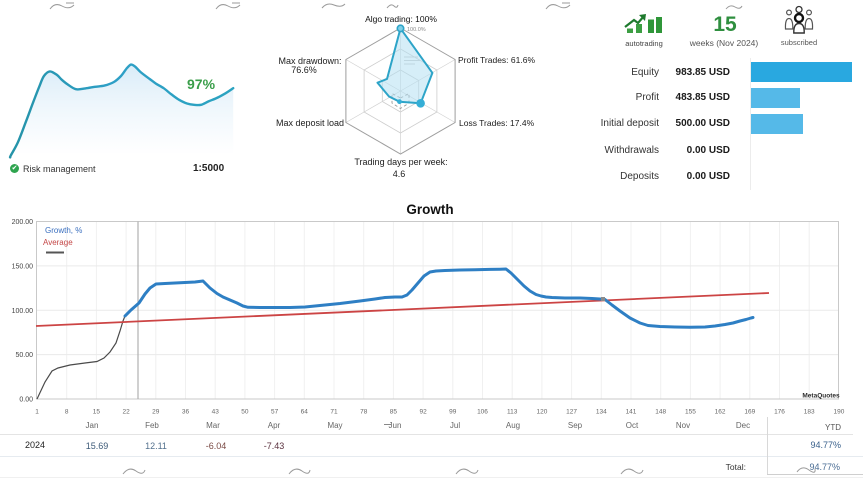 The height and width of the screenshot is (485, 863). Describe the element at coordinates (37, 412) in the screenshot. I see `svg-text: 1` at that location.